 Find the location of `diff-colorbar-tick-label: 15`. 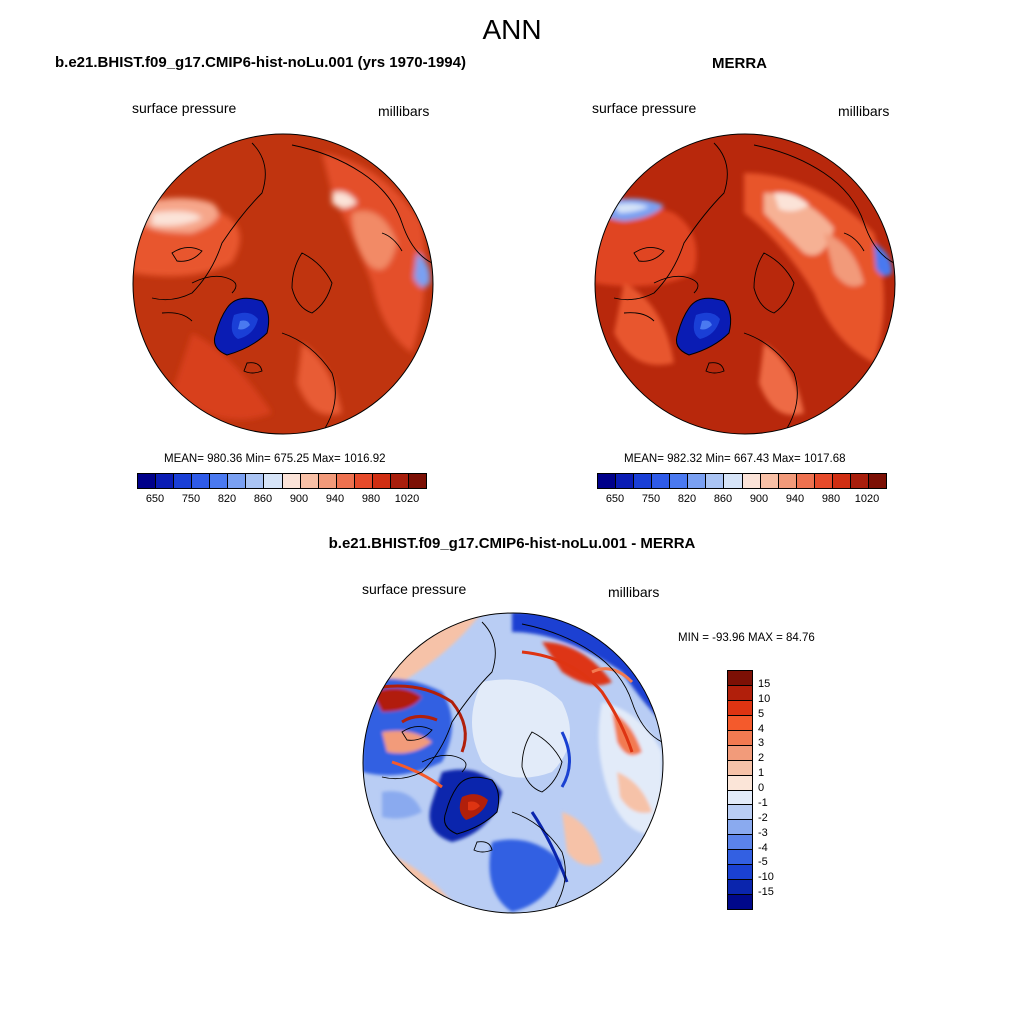

diff-colorbar-tick-label: 15 is located at coordinates (764, 683).